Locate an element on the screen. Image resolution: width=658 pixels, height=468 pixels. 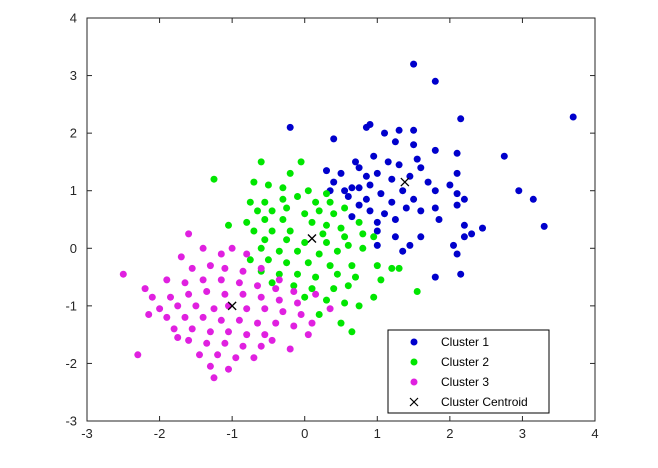
y-tick-label: -1 is located at coordinates (71, 305).